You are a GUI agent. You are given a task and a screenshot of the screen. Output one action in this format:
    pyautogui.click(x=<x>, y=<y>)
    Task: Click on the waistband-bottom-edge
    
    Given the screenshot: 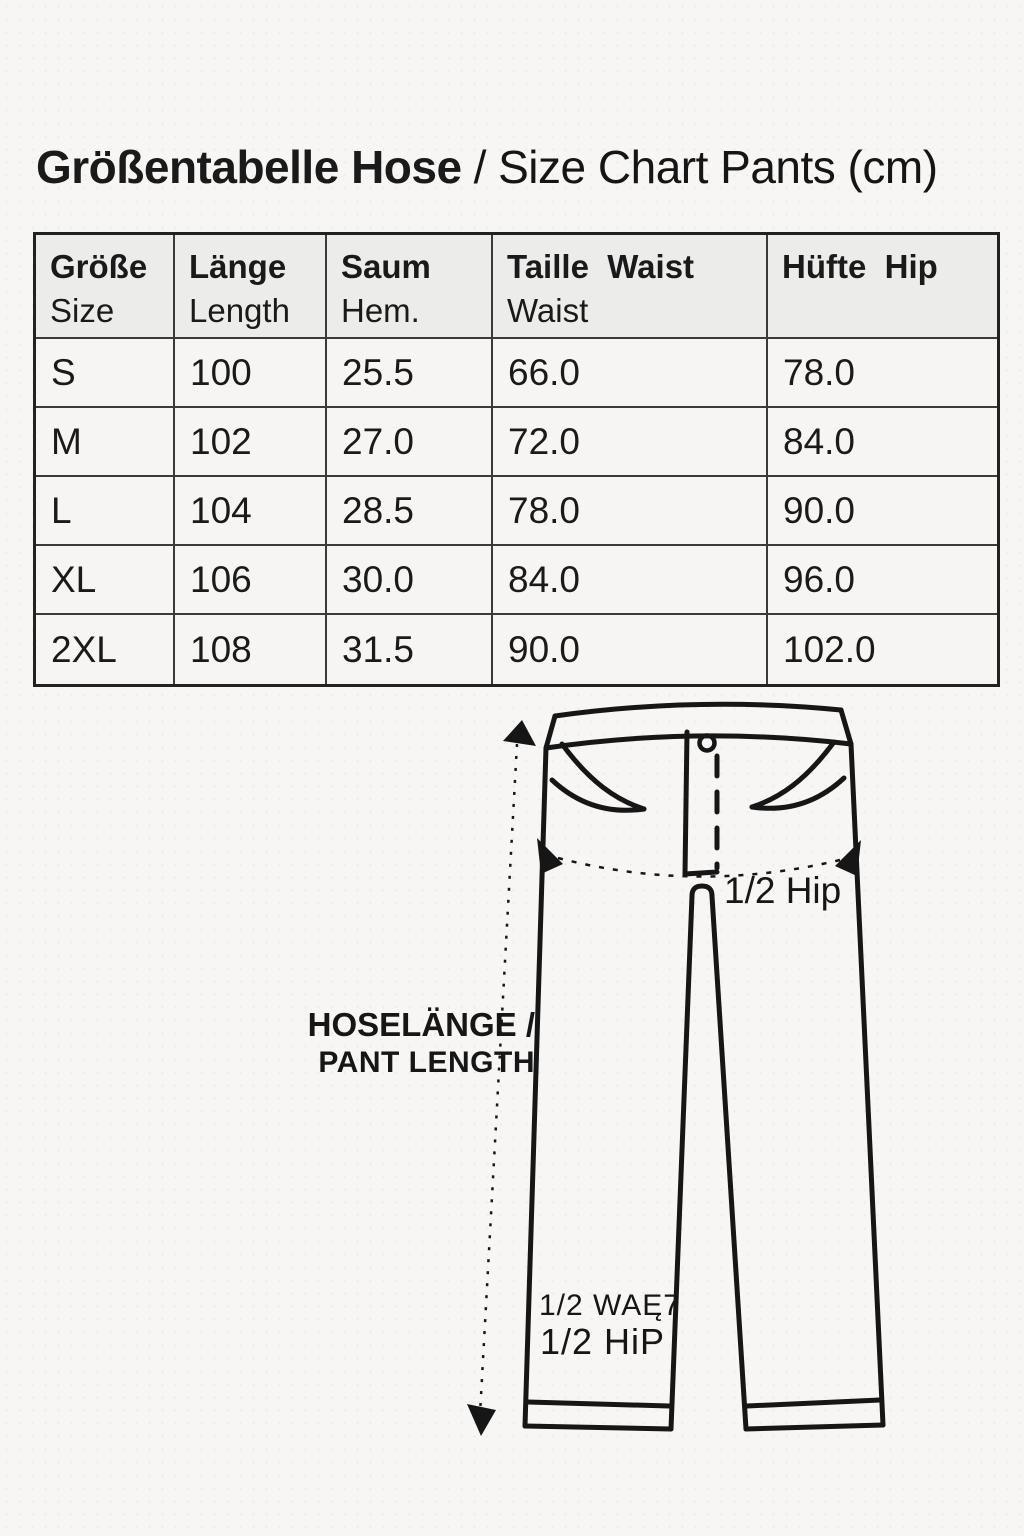 What is the action you would take?
    pyautogui.click(x=698, y=742)
    